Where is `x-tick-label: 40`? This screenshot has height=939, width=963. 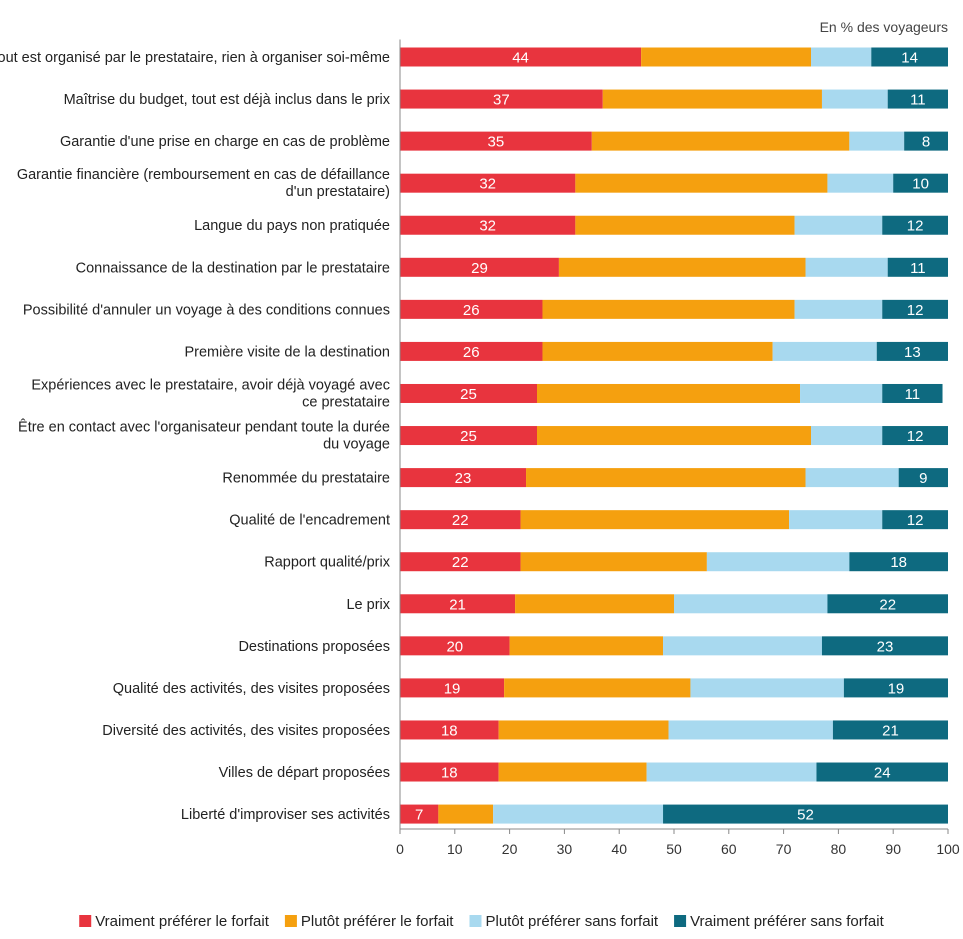
x-tick-label: 40 is located at coordinates (619, 849).